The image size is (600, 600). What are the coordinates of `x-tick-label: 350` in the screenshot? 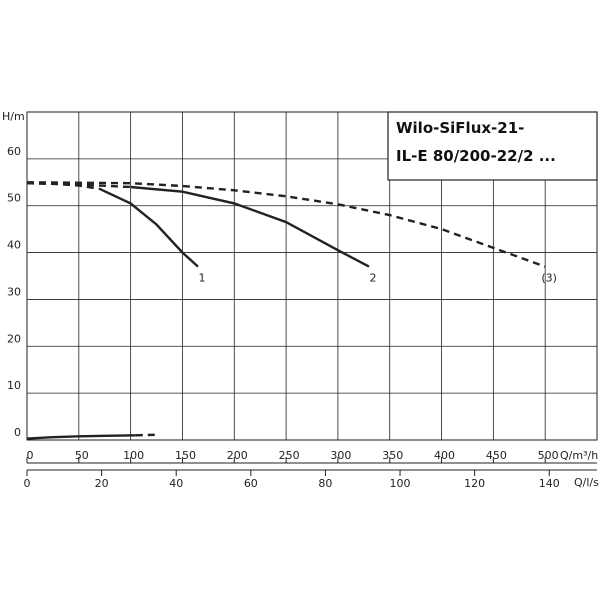 It's located at (392, 455).